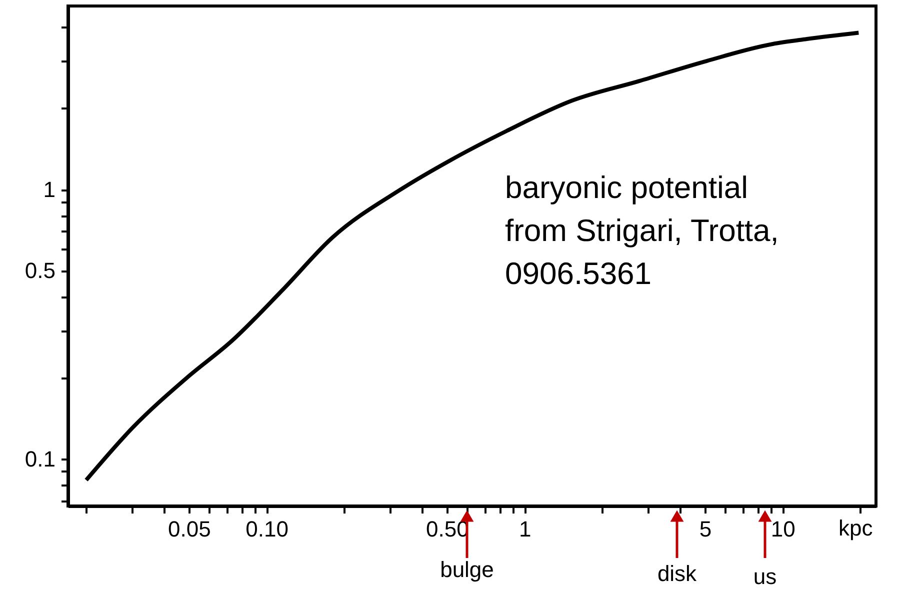 This screenshot has height=595, width=898. Describe the element at coordinates (467, 569) in the screenshot. I see `text: bulge` at that location.